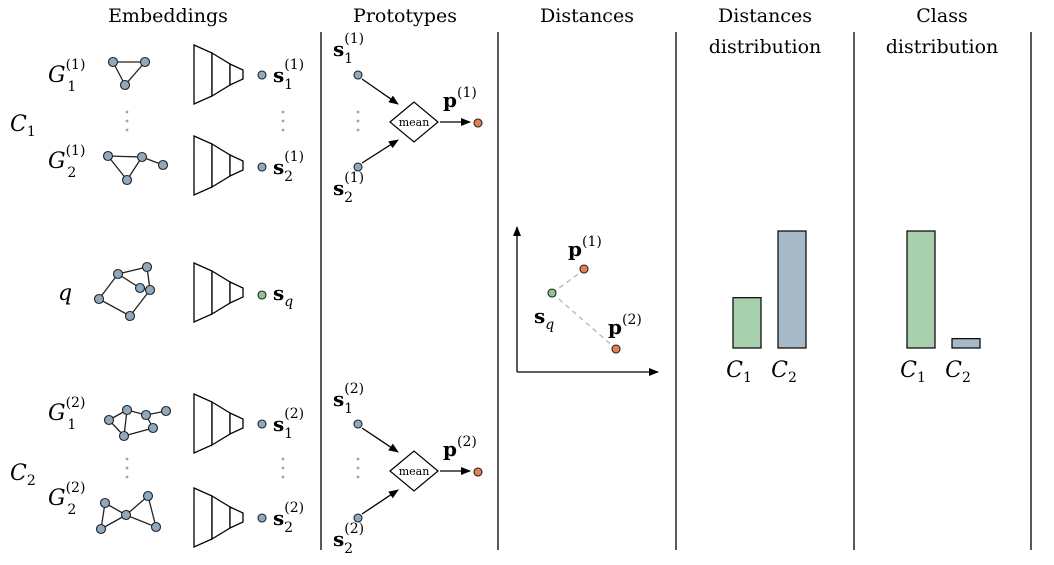 The height and width of the screenshot is (565, 1054). What do you see at coordinates (358, 167) in the screenshot?
I see `prototype-input-s21` at bounding box center [358, 167].